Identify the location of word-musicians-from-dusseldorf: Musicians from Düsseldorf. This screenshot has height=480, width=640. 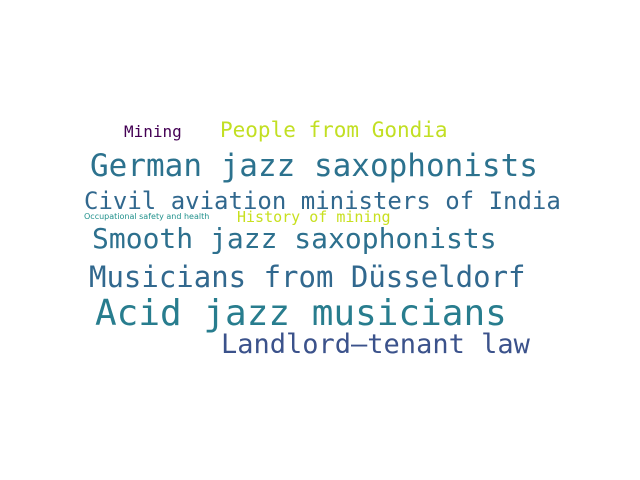
(307, 277).